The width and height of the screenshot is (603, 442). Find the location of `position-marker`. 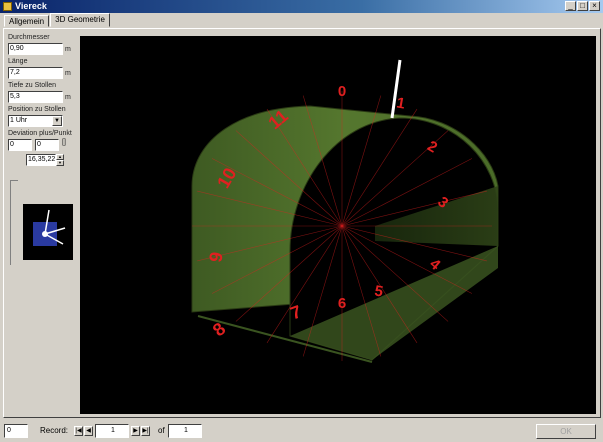

position-marker is located at coordinates (396, 89).